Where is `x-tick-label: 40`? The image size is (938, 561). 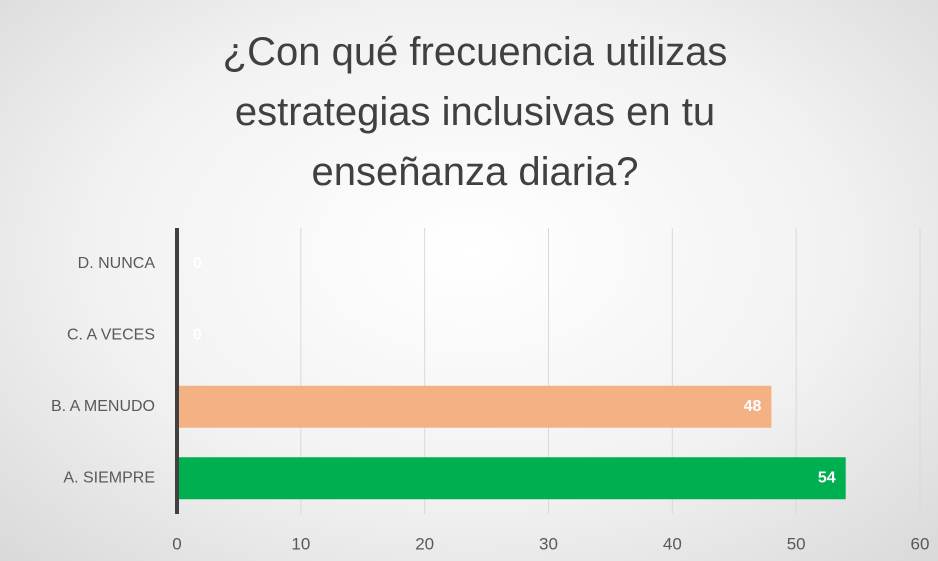 x-tick-label: 40 is located at coordinates (672, 543).